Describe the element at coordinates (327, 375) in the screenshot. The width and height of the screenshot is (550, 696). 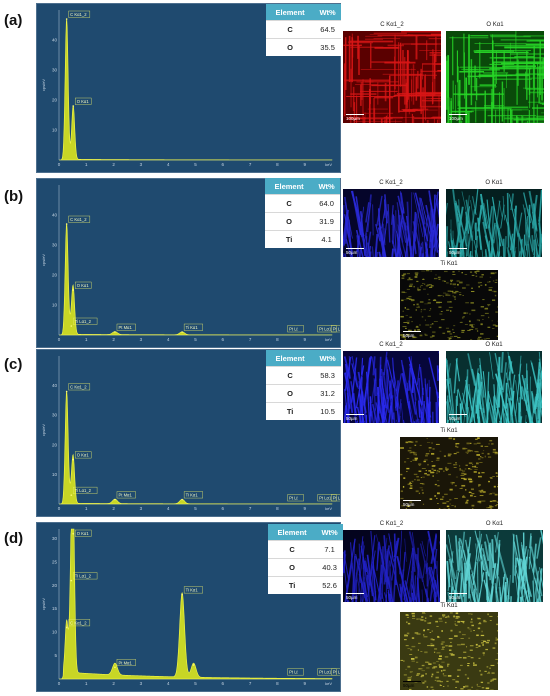
I see `wt-percent-cell: 58.3` at that location.